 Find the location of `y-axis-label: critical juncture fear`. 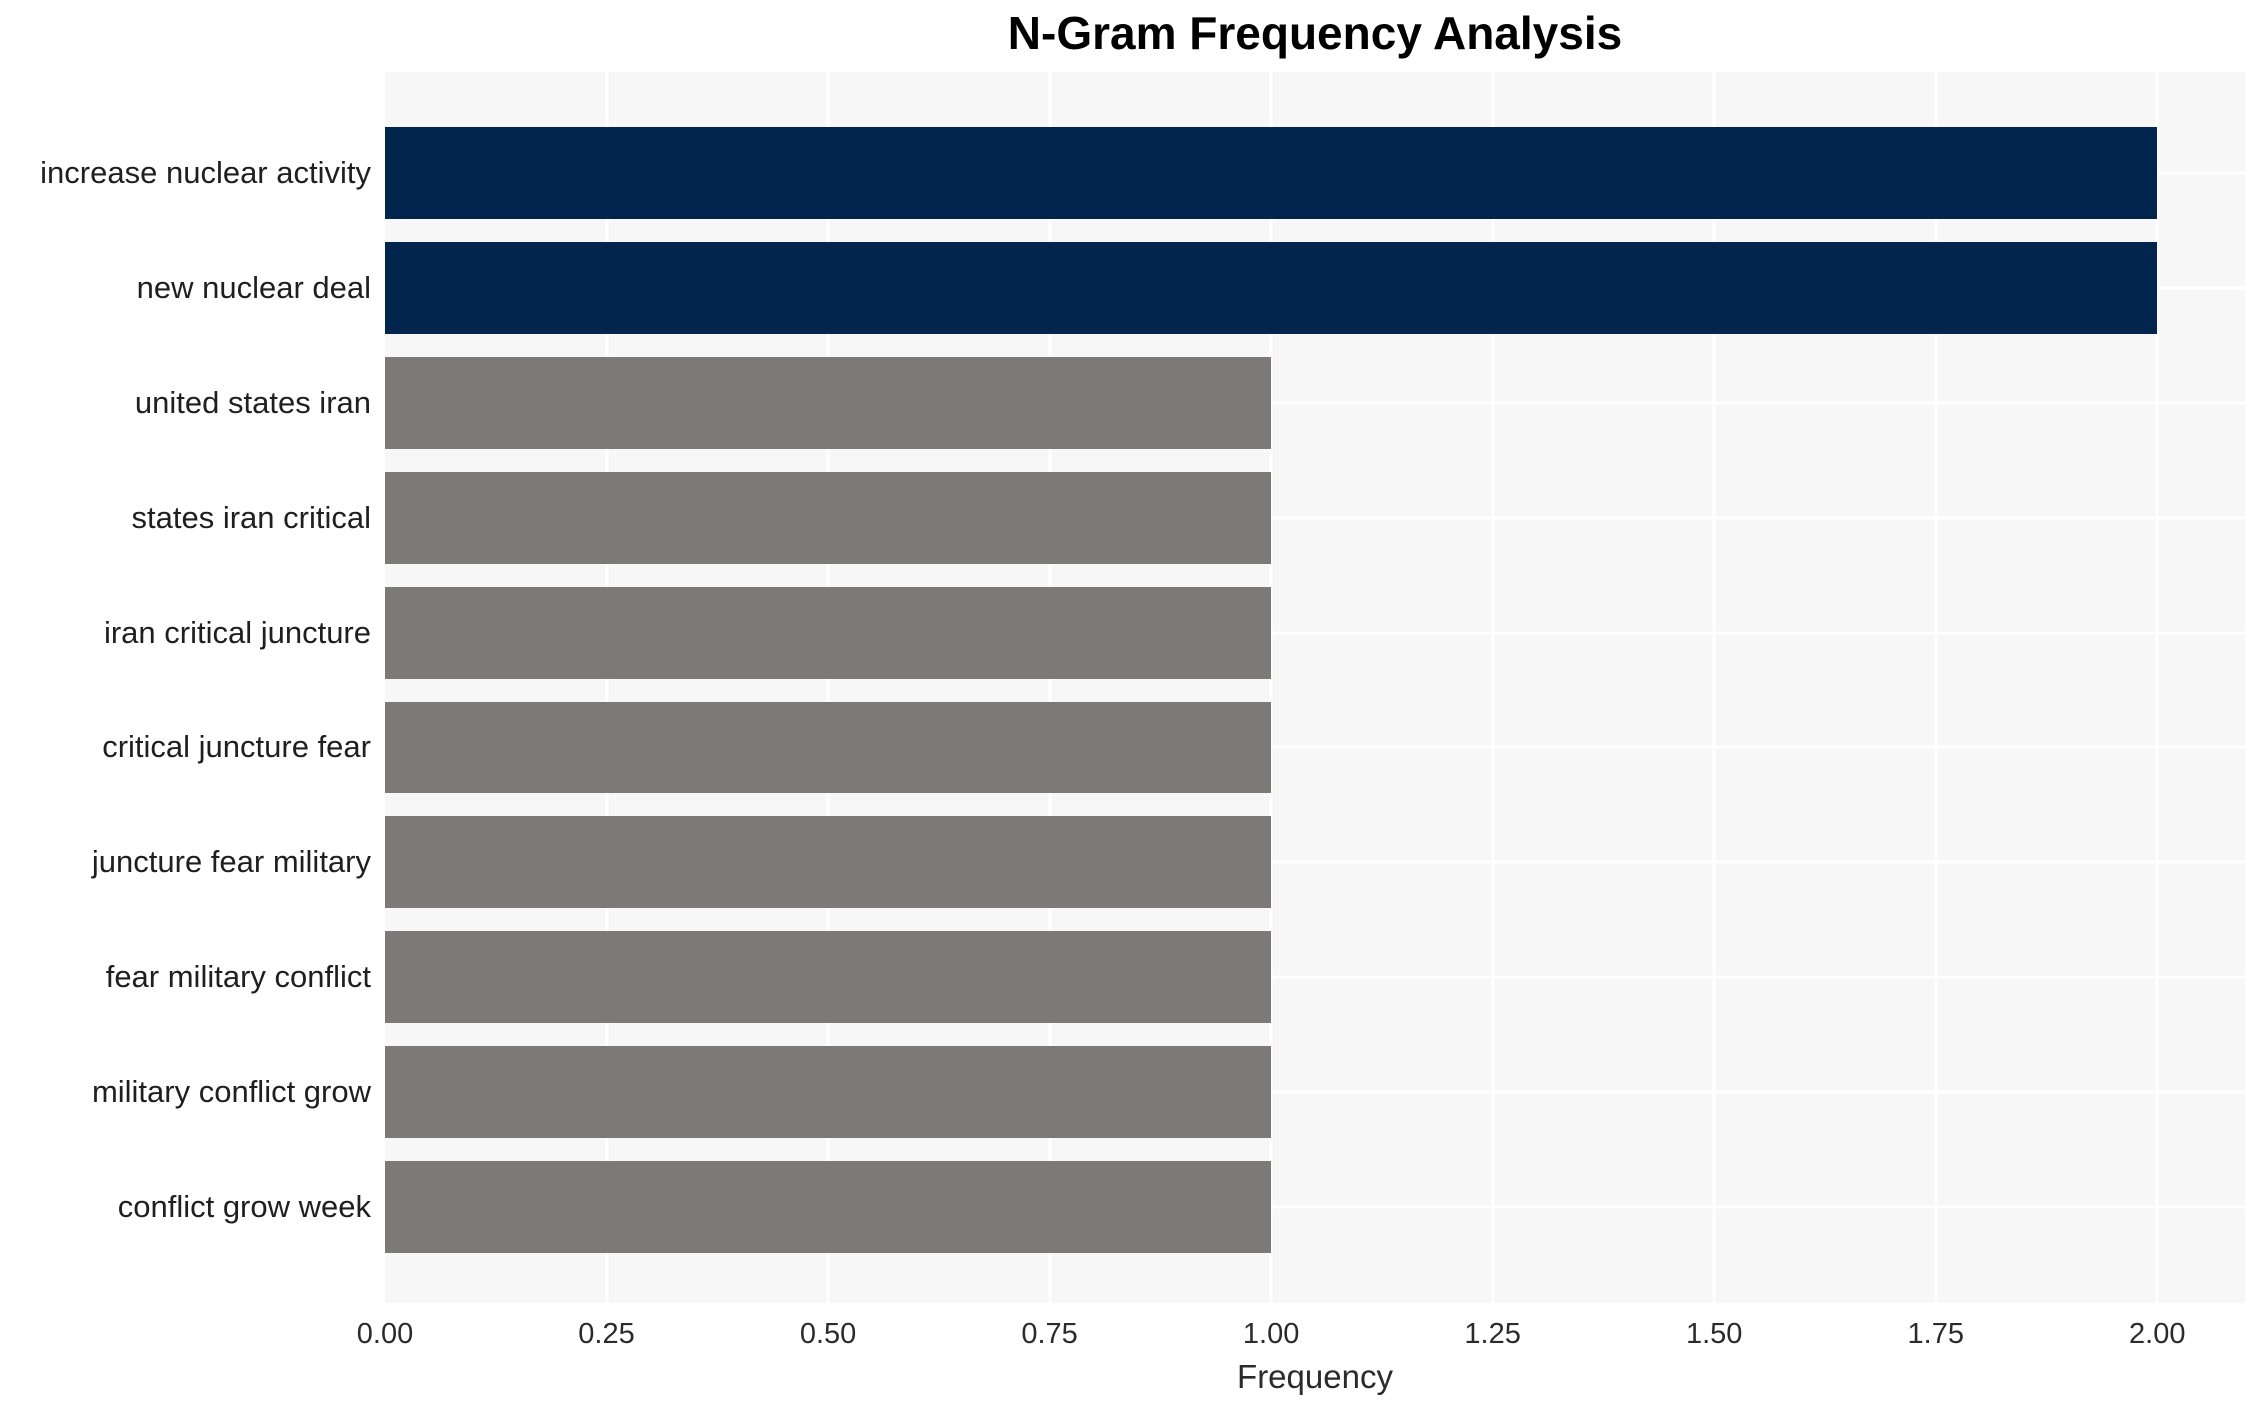

y-axis-label: critical juncture fear is located at coordinates (236, 747).